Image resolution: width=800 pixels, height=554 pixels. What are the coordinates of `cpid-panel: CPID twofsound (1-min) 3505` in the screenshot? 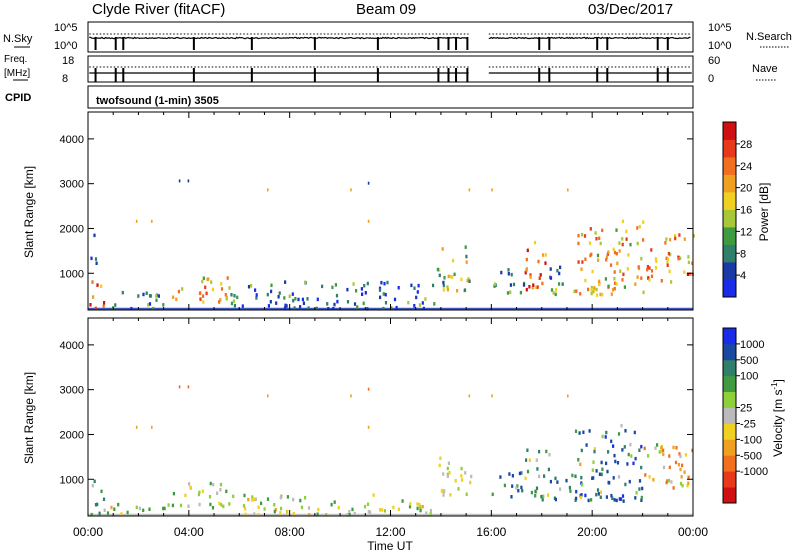 It's located at (349, 97).